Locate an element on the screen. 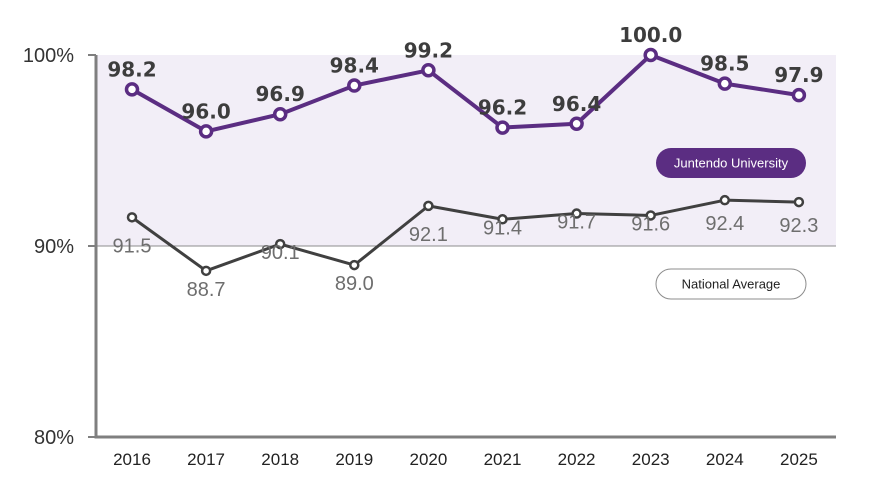  national-value-label: 91.6 is located at coordinates (650, 224).